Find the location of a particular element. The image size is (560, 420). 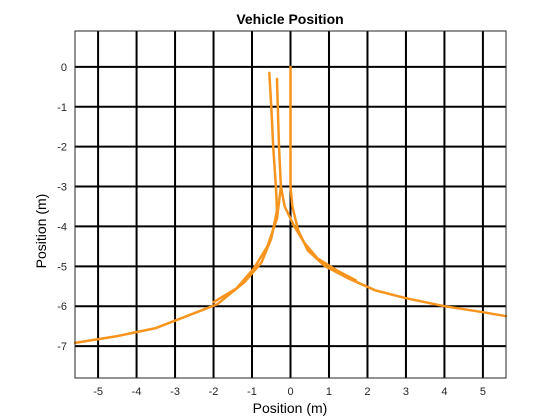

y-tick-label: -6 is located at coordinates (62, 307).